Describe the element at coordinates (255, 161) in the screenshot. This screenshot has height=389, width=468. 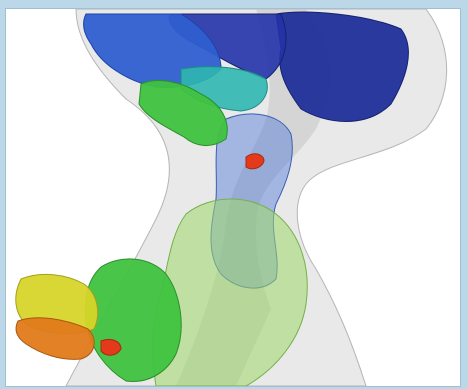
I see `red-segment-small` at that location.